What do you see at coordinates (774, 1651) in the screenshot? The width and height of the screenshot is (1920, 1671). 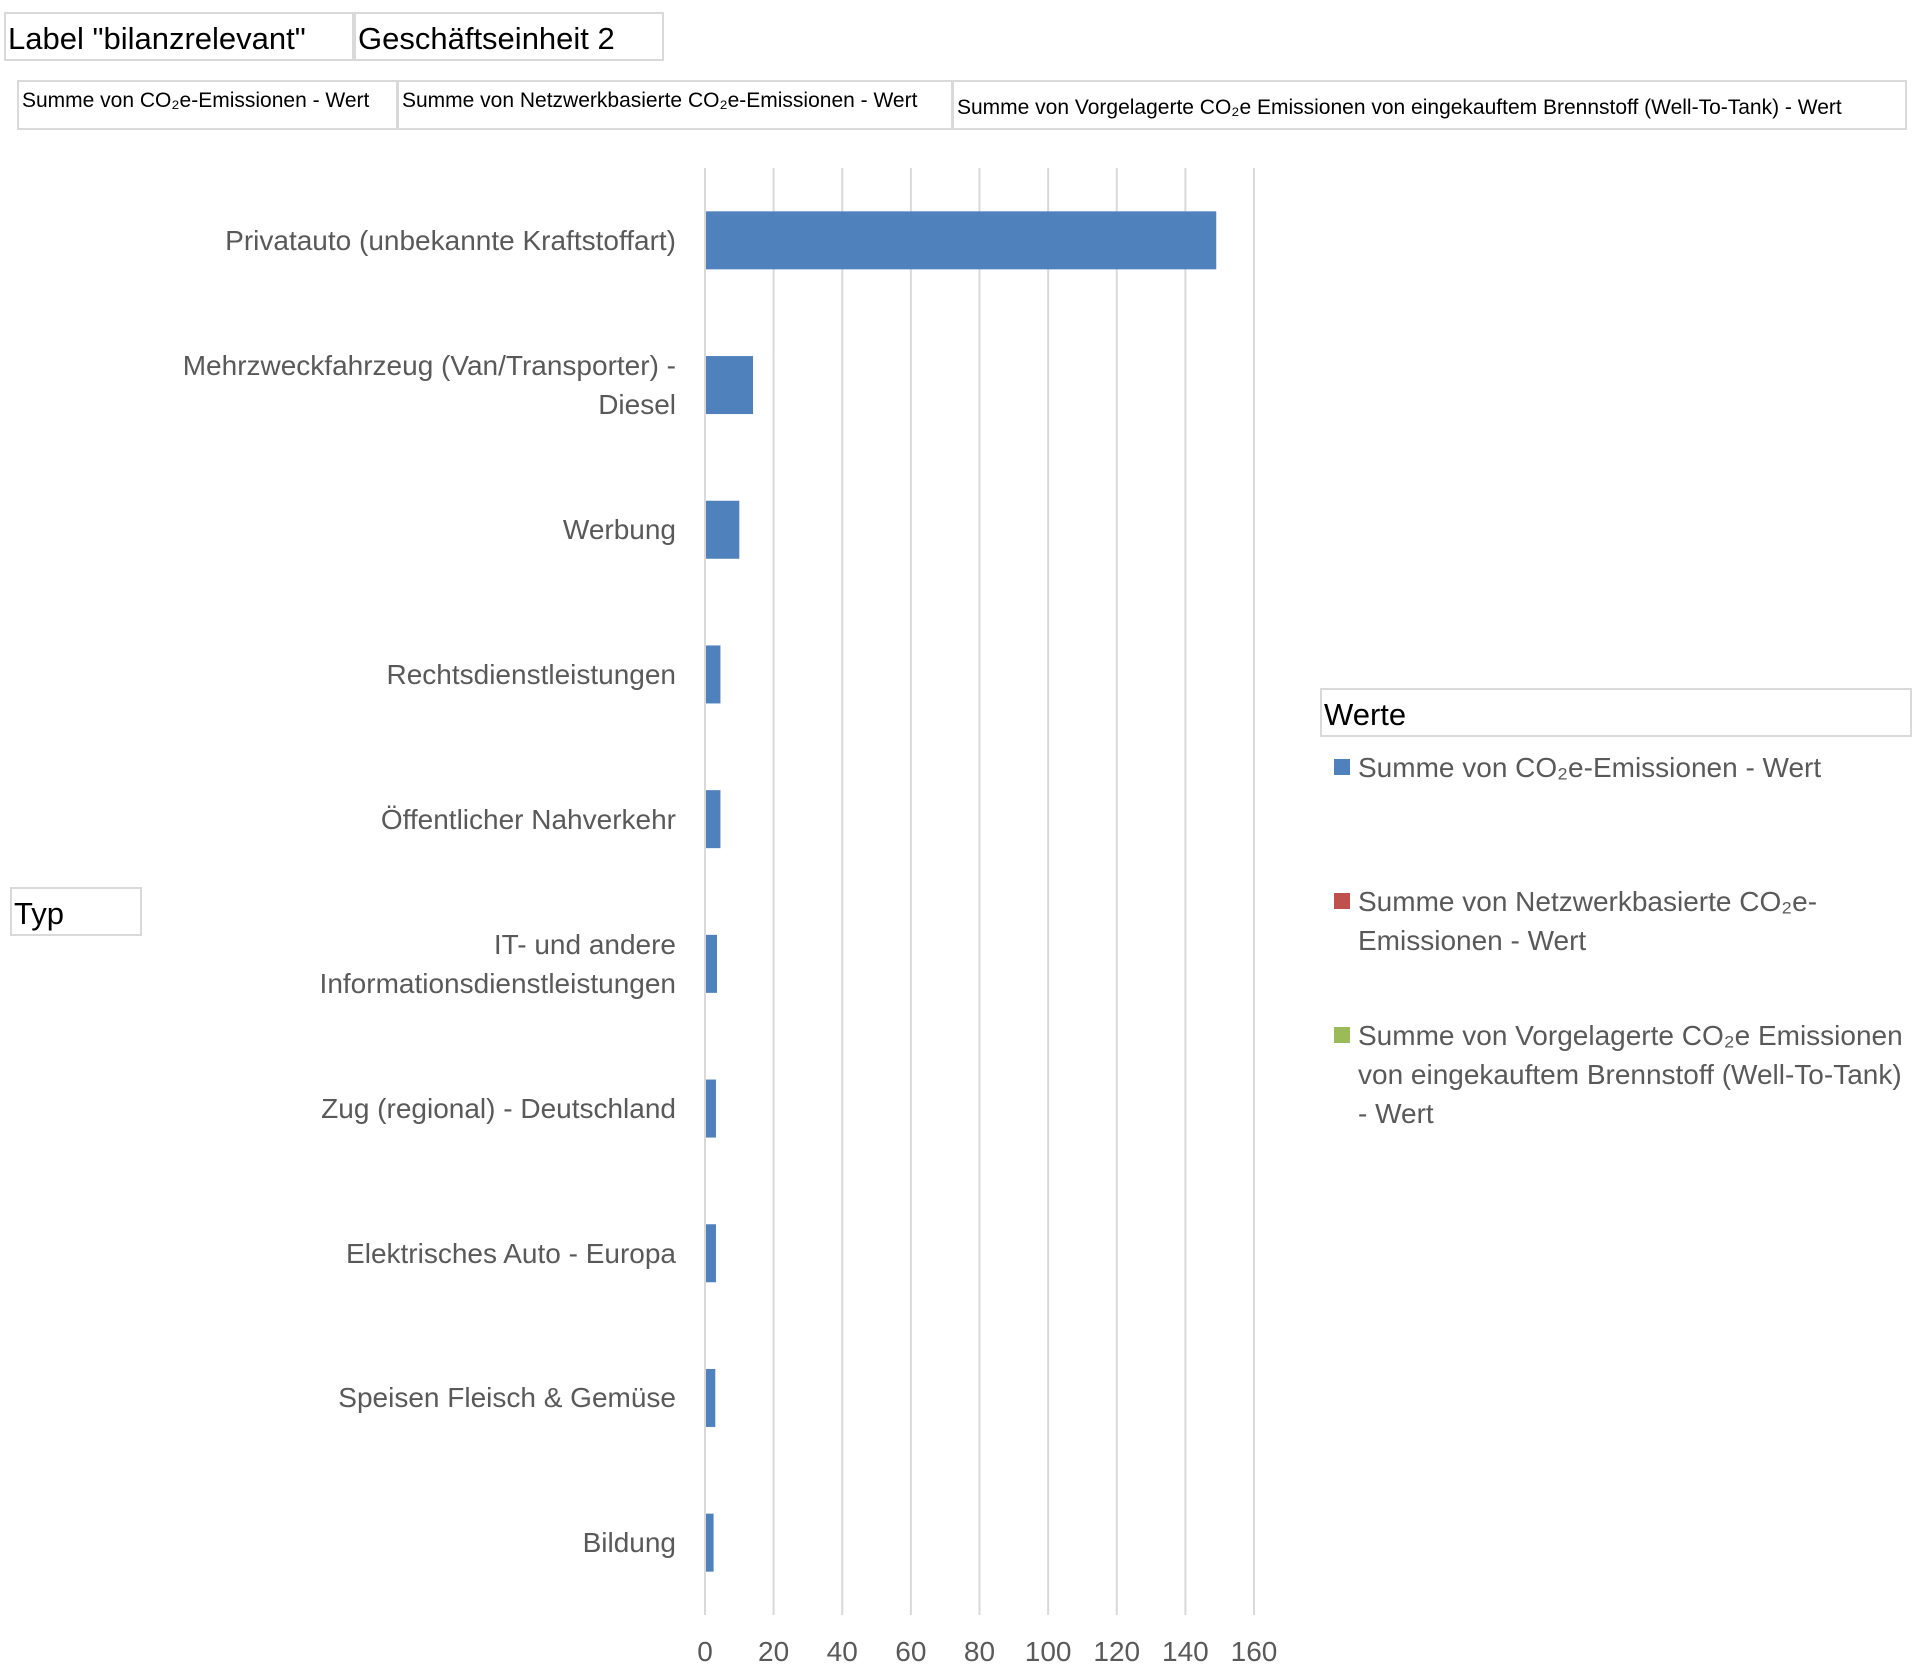 I see `x-tick-label: 20` at bounding box center [774, 1651].